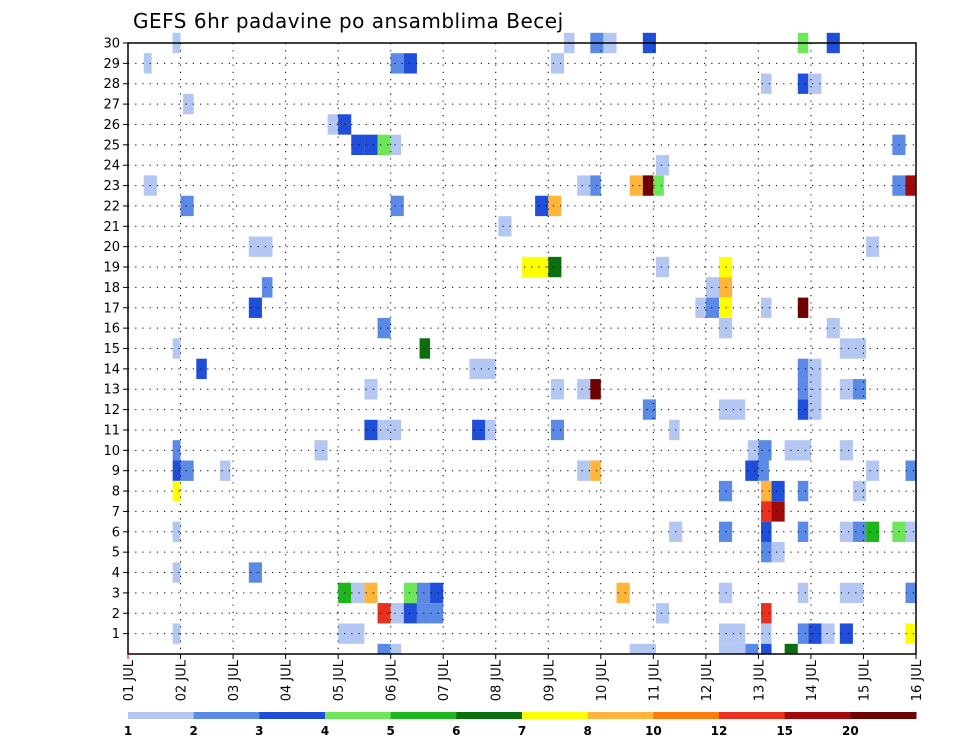 Image resolution: width=960 pixels, height=742 pixels. Describe the element at coordinates (111, 451) in the screenshot. I see `y-tick-label: 10` at that location.